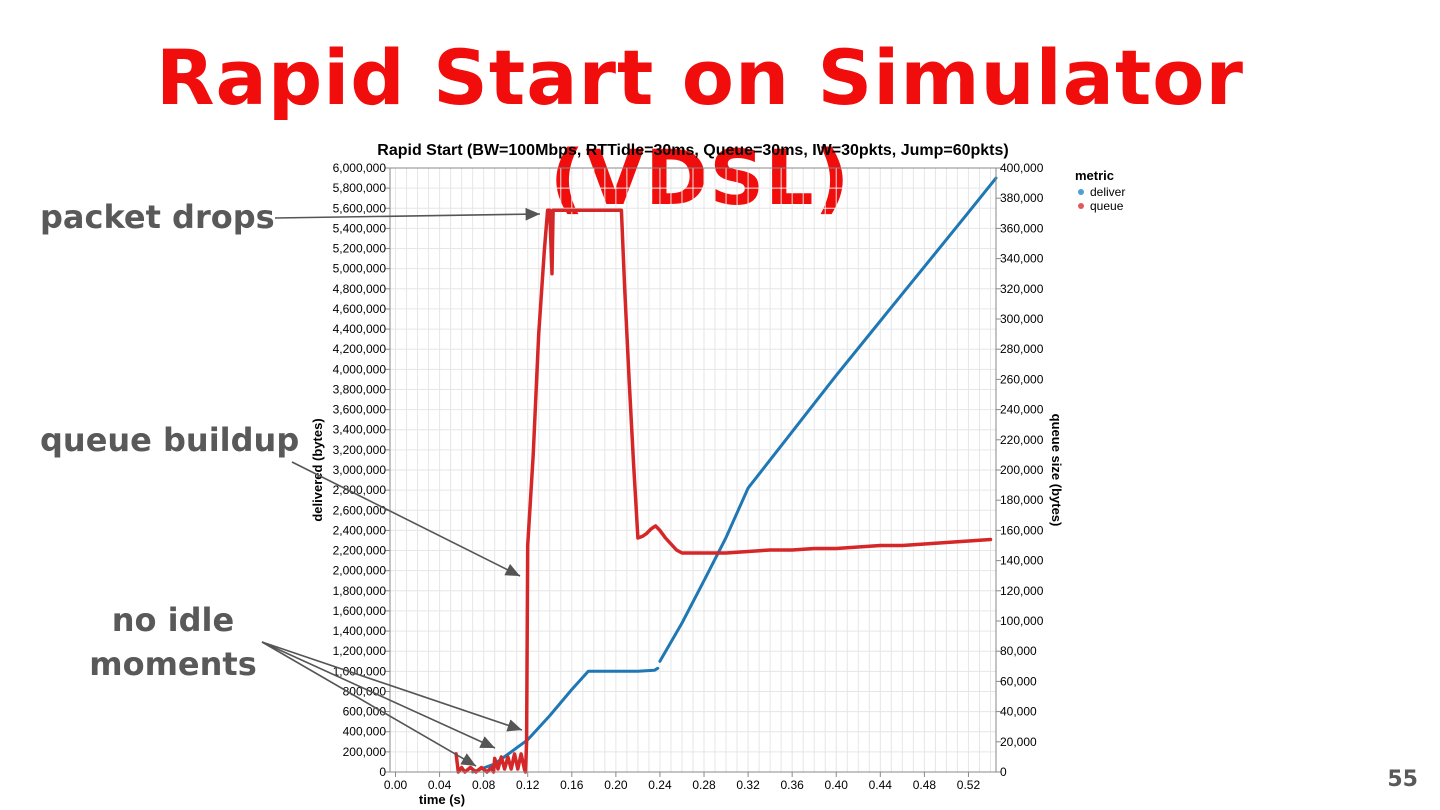 This screenshot has height=810, width=1440. I want to click on y-tick-label: 3,400,000, so click(360, 430).